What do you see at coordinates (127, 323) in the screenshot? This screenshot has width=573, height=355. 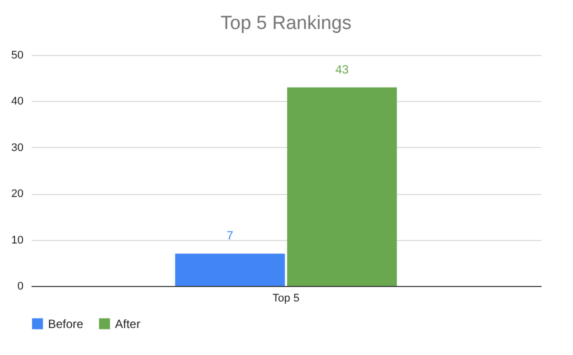 I see `legend-label: After` at bounding box center [127, 323].